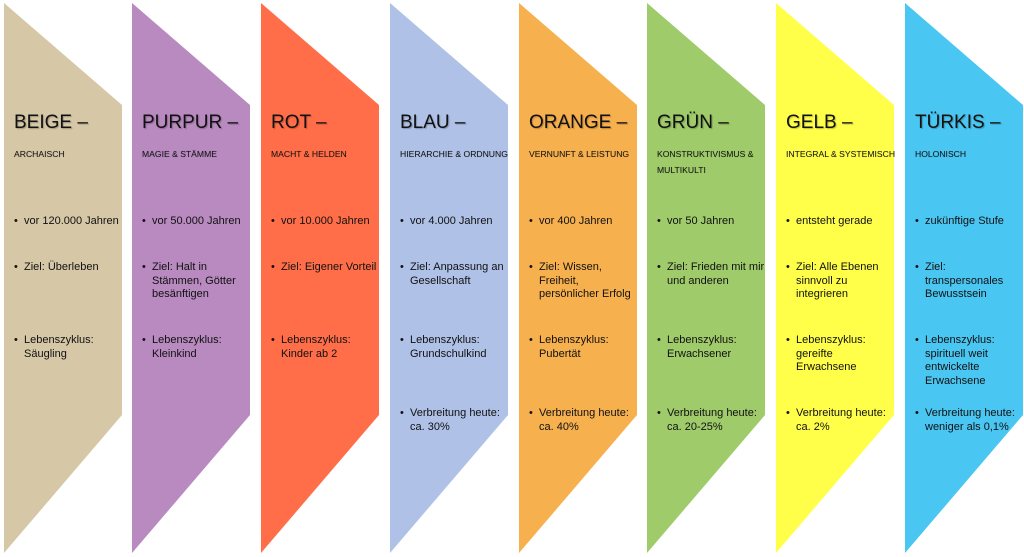  What do you see at coordinates (819, 122) in the screenshot?
I see `level-title: GELB –` at bounding box center [819, 122].